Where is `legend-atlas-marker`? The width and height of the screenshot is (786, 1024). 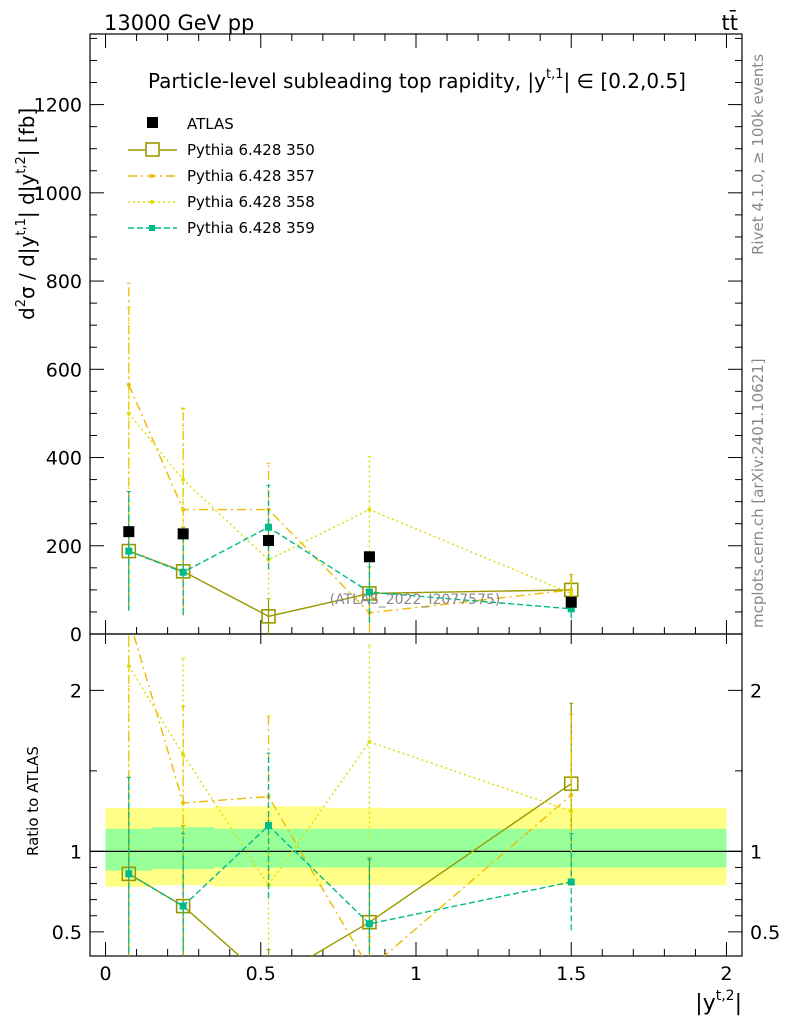 legend-atlas-marker is located at coordinates (152, 122).